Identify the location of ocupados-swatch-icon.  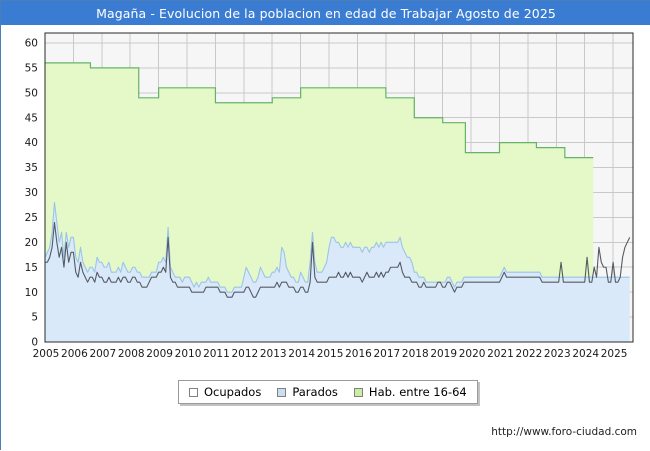
(193, 392).